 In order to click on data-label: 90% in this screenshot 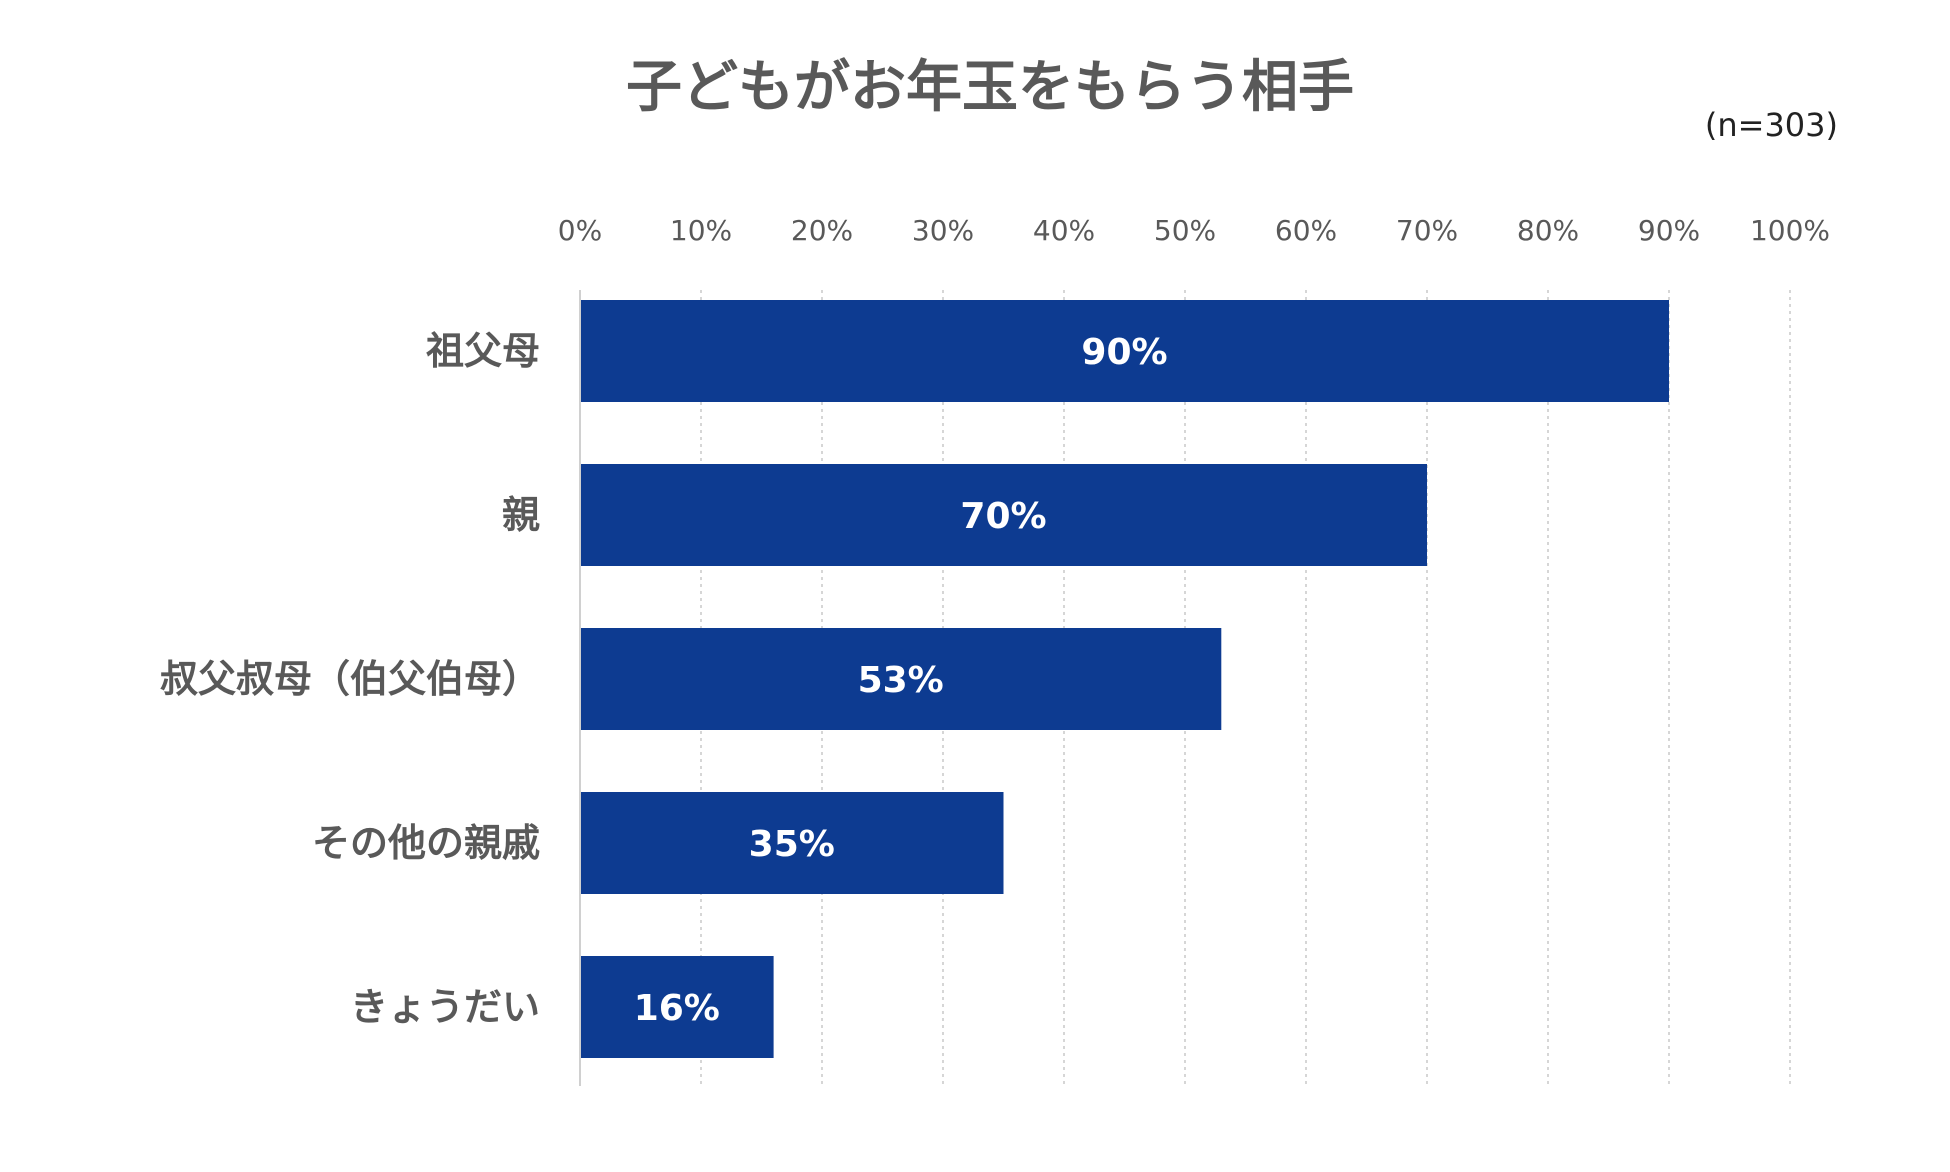, I will do `click(1124, 352)`.